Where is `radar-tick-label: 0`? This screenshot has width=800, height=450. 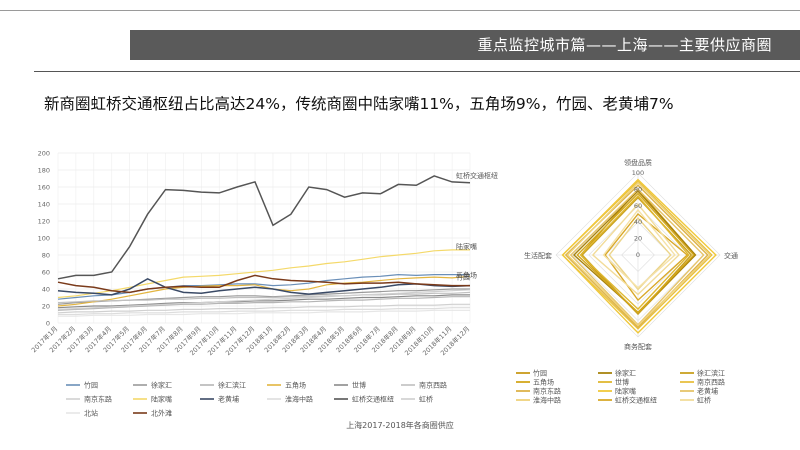
radar-tick-label: 0 is located at coordinates (638, 255).